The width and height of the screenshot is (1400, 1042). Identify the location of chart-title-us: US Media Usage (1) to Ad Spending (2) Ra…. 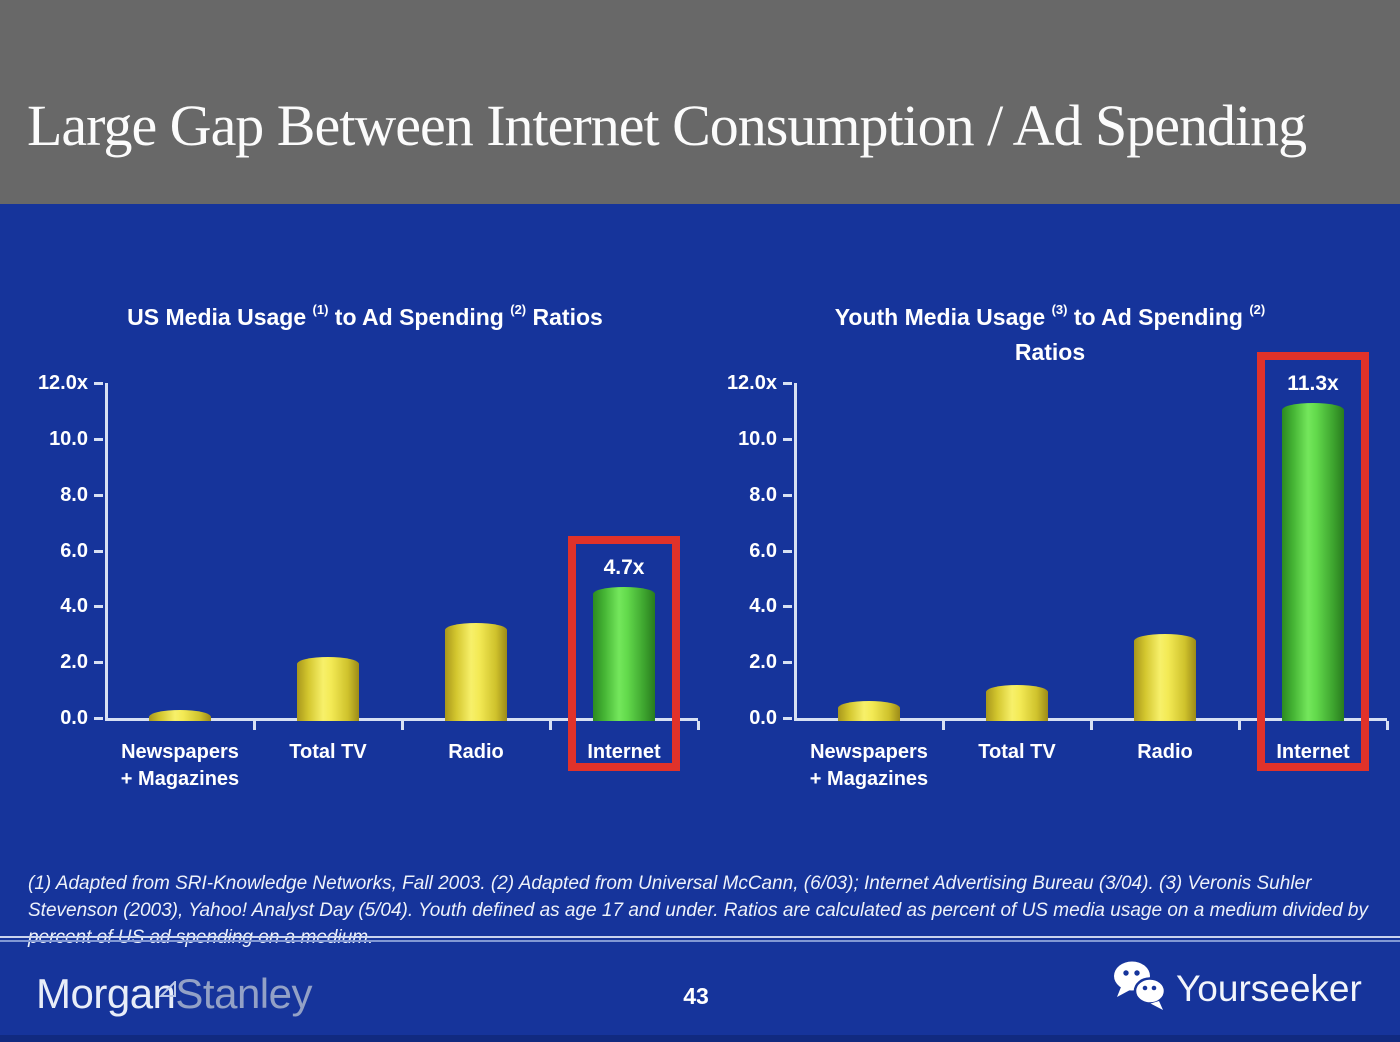
(365, 313).